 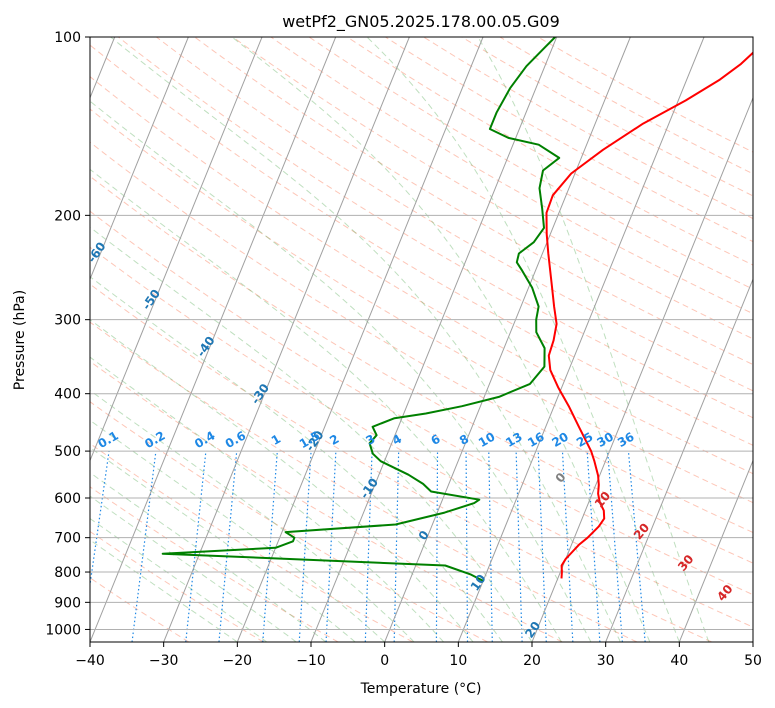 What do you see at coordinates (90, 661) in the screenshot?
I see `x-tick-label: −40` at bounding box center [90, 661].